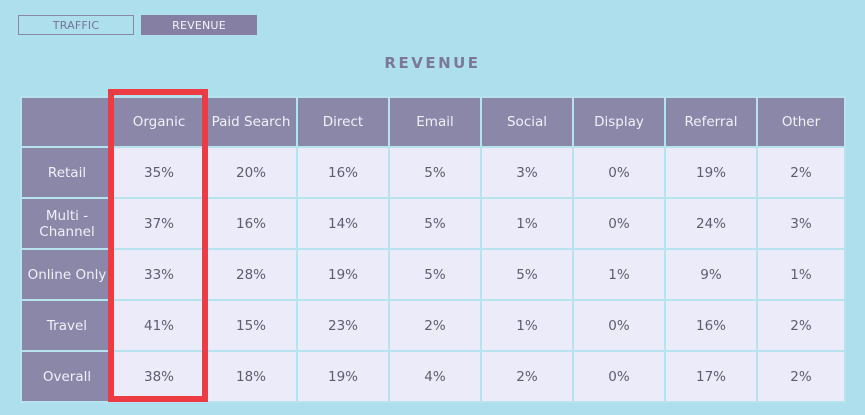 The width and height of the screenshot is (865, 415). Describe the element at coordinates (619, 122) in the screenshot. I see `column-header: Display` at that location.